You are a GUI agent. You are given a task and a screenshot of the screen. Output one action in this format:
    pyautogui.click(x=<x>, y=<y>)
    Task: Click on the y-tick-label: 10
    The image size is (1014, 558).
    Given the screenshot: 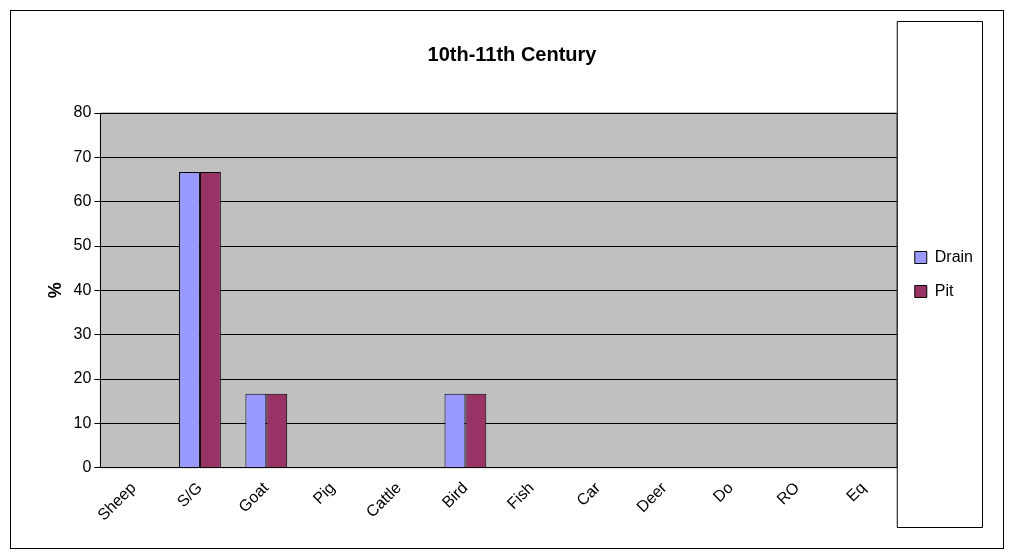 What is the action you would take?
    pyautogui.click(x=82, y=422)
    